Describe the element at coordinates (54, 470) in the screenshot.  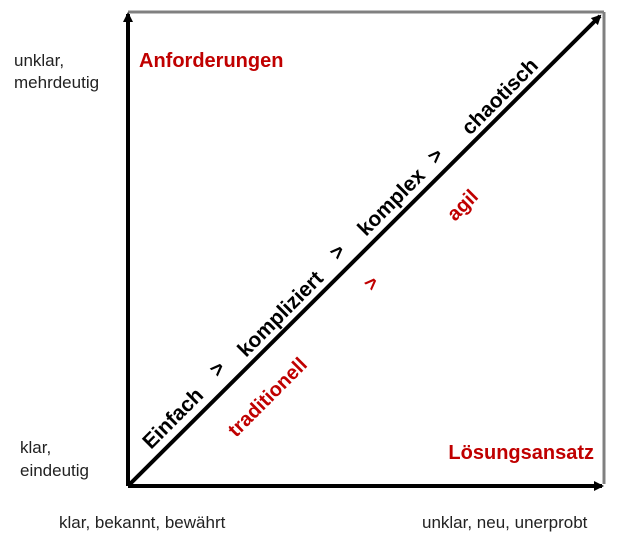
I see `y-axis-bottom-label-line2: eindeutig` at that location.